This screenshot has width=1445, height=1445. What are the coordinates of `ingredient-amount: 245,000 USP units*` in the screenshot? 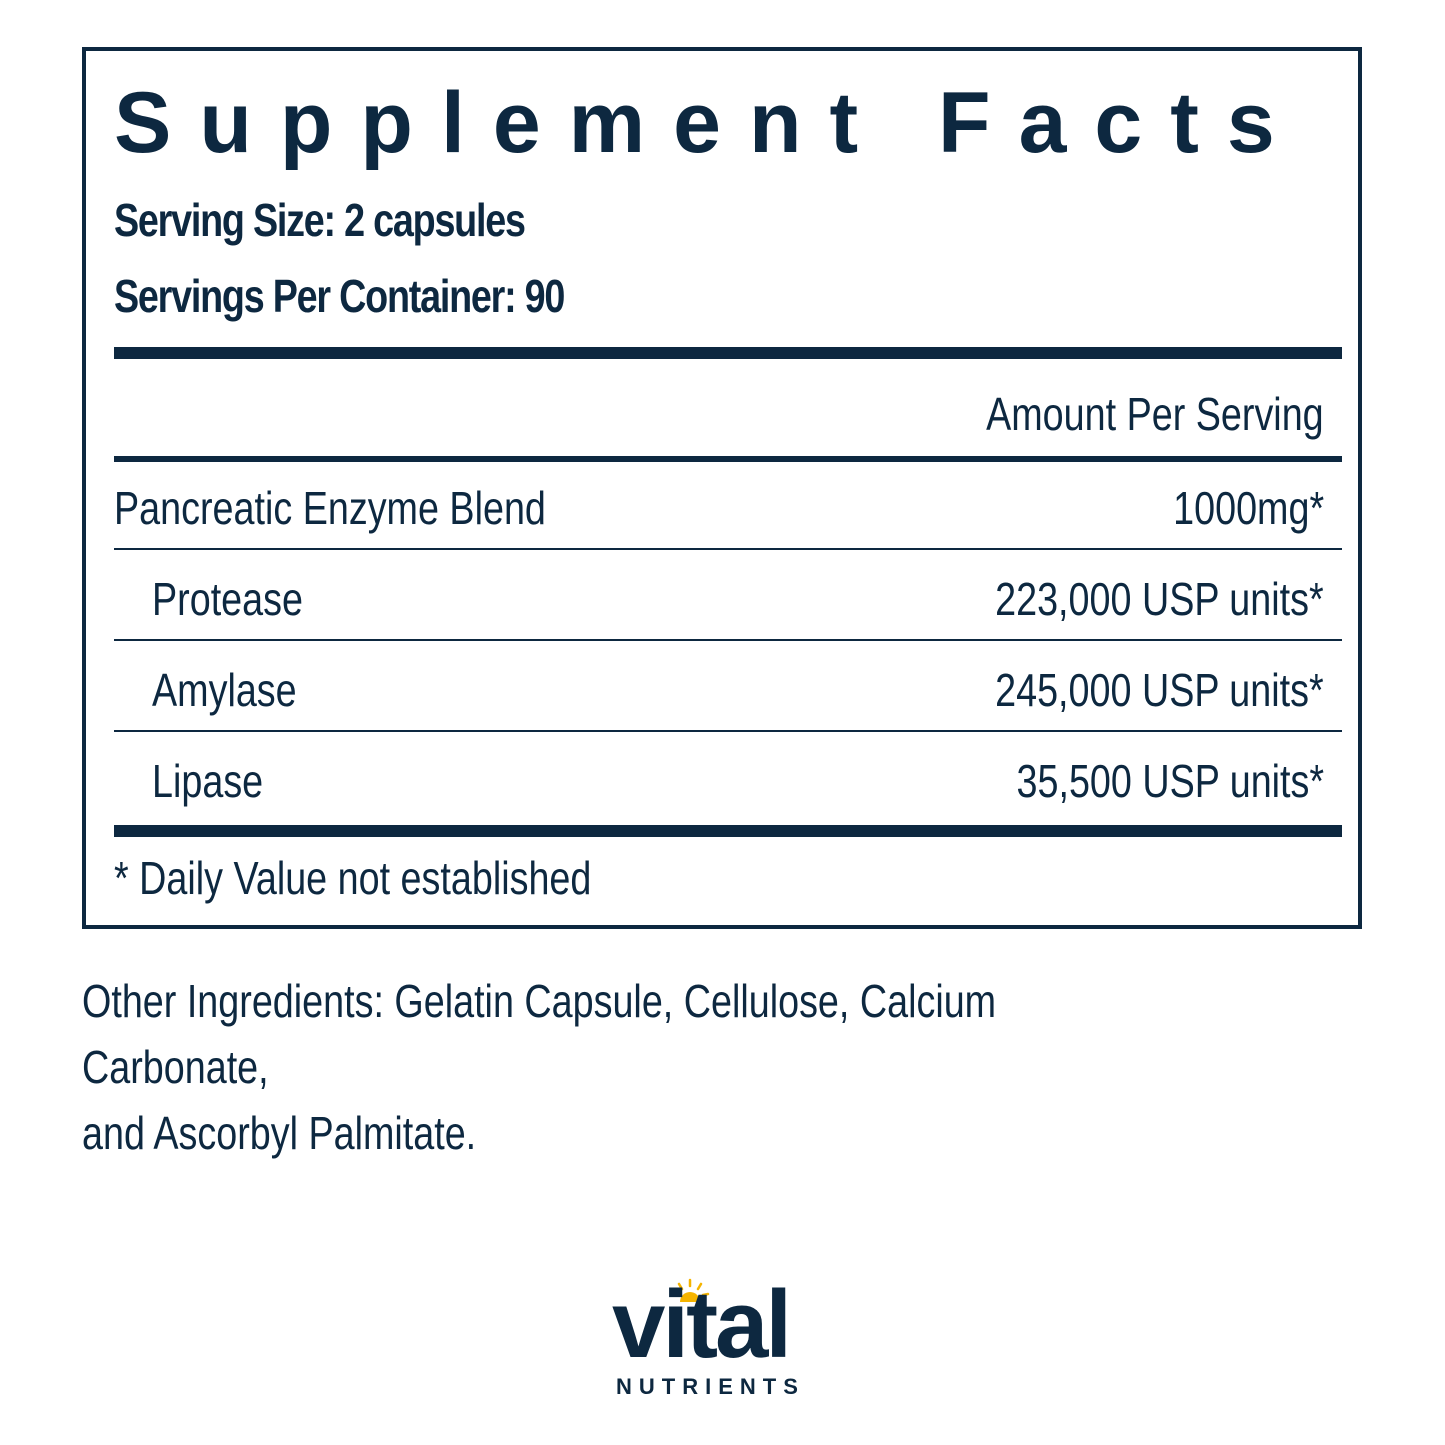 It's located at (1159, 690).